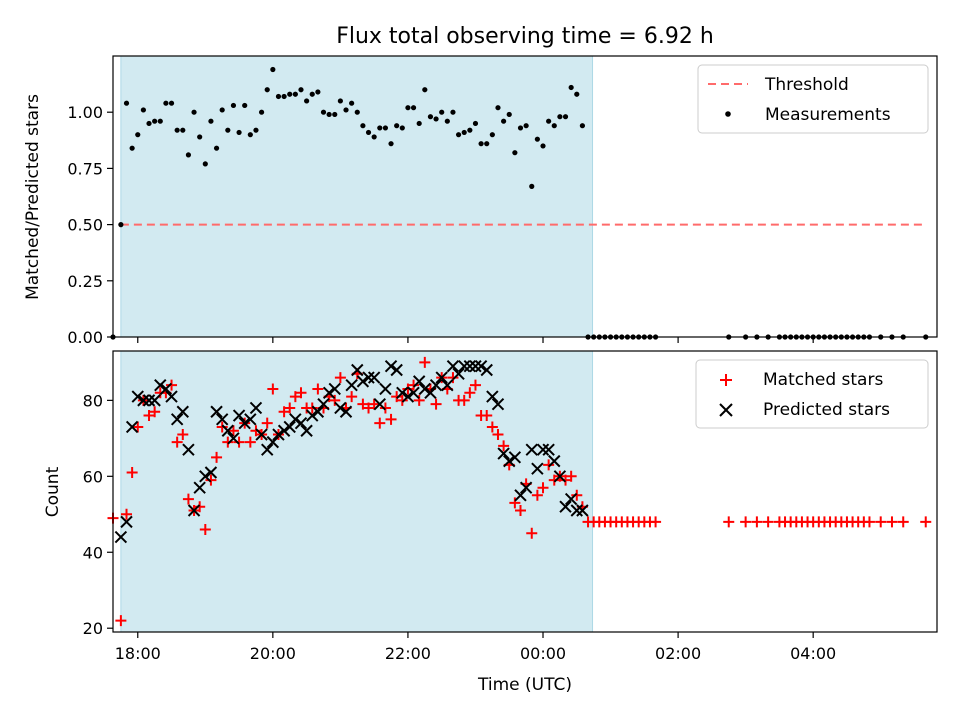 Image resolution: width=960 pixels, height=720 pixels. What do you see at coordinates (93, 552) in the screenshot?
I see `y-tick-label: 40` at bounding box center [93, 552].